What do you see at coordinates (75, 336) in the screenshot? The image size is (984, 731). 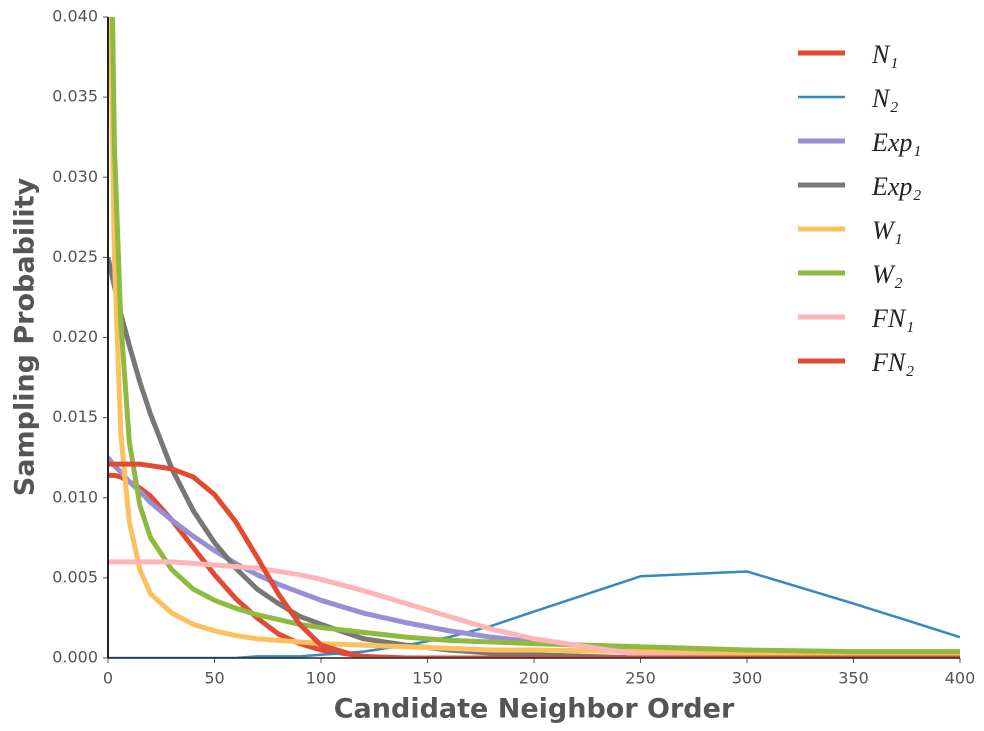 I see `y-tick-label: 0.020` at bounding box center [75, 336].